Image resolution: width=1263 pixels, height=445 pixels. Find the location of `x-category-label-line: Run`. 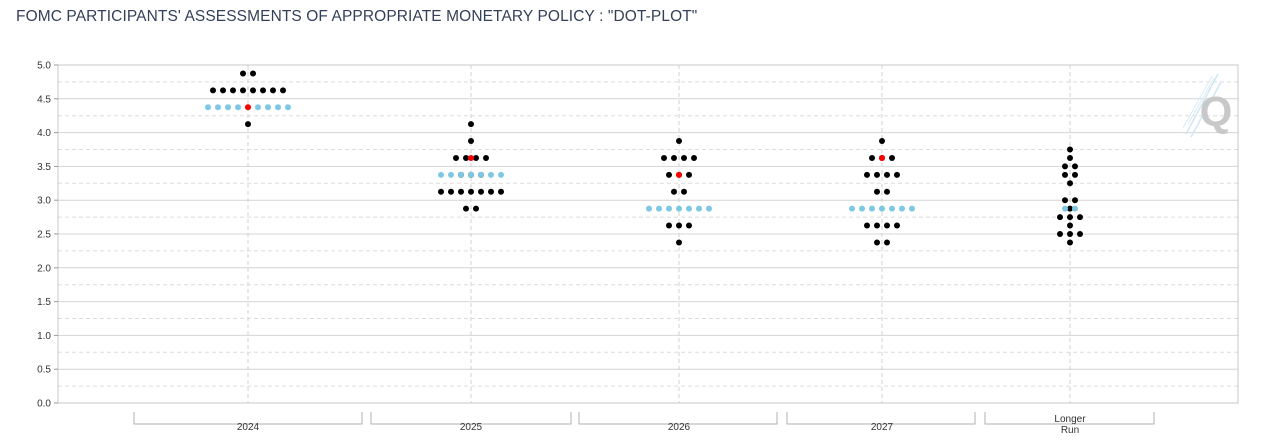

x-category-label-line: Run is located at coordinates (1070, 430).